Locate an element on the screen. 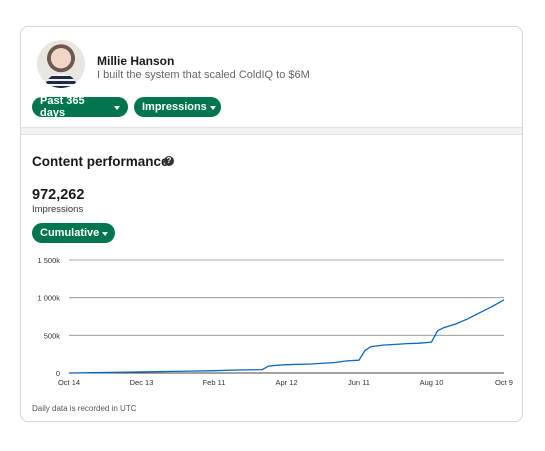 The image size is (545, 451). x-tick-label: Oct 9 is located at coordinates (504, 382).